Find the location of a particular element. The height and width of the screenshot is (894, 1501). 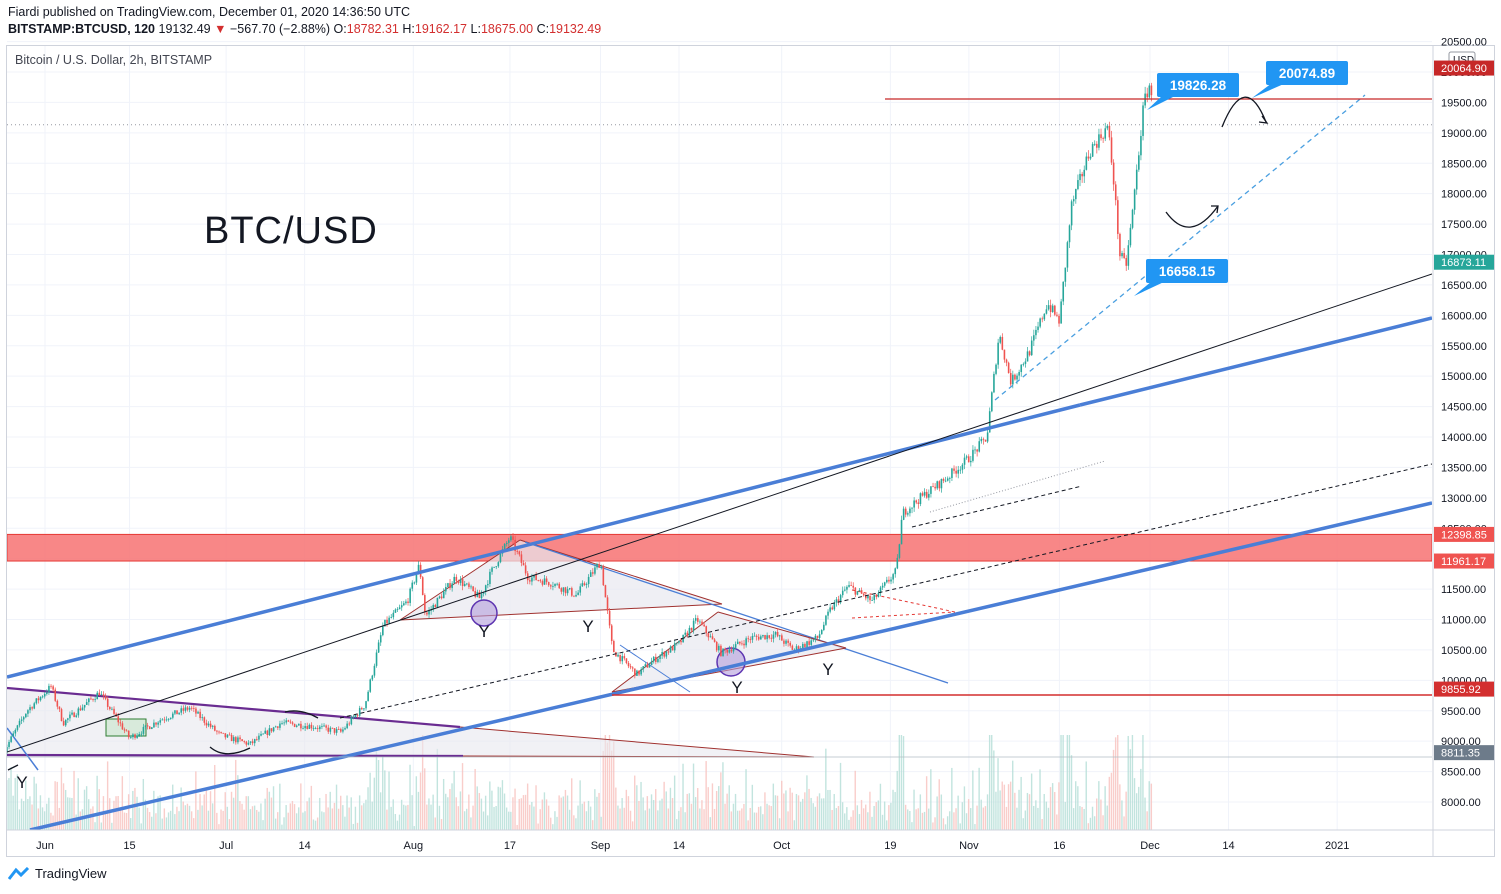

symbol-label: BITSTAMP:BTCUSD, 120 is located at coordinates (82, 29).